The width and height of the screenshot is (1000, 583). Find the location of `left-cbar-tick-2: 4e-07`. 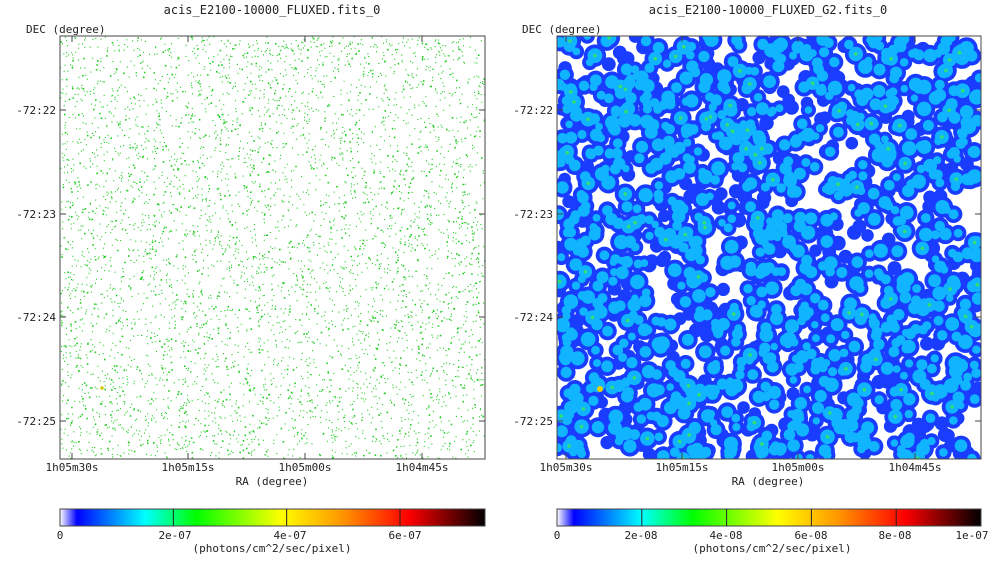

left-cbar-tick-2: 4e-07 is located at coordinates (289, 535).